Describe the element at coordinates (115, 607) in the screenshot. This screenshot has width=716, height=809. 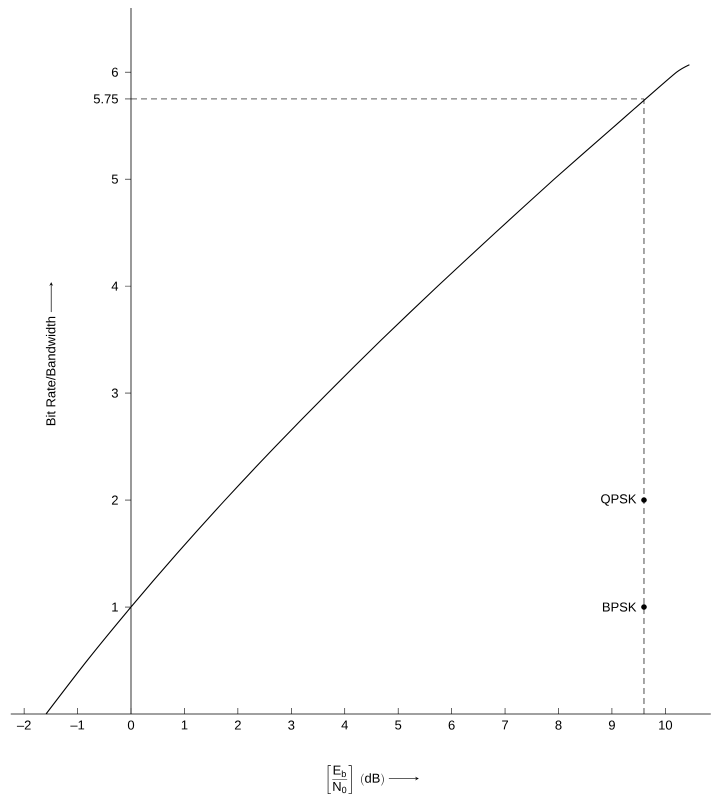
I see `y-tick-label: 1` at that location.